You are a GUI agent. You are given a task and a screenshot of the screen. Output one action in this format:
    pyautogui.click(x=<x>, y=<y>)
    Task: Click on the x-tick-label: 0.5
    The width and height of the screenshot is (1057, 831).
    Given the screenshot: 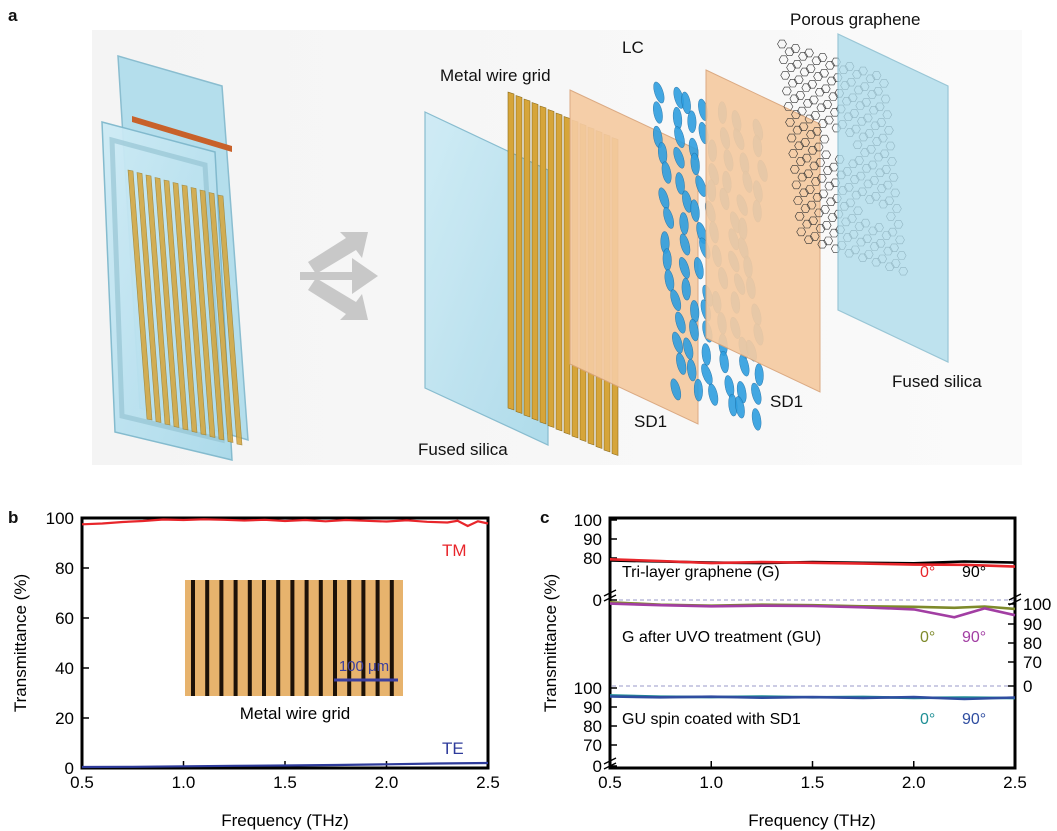 What is the action you would take?
    pyautogui.click(x=82, y=782)
    